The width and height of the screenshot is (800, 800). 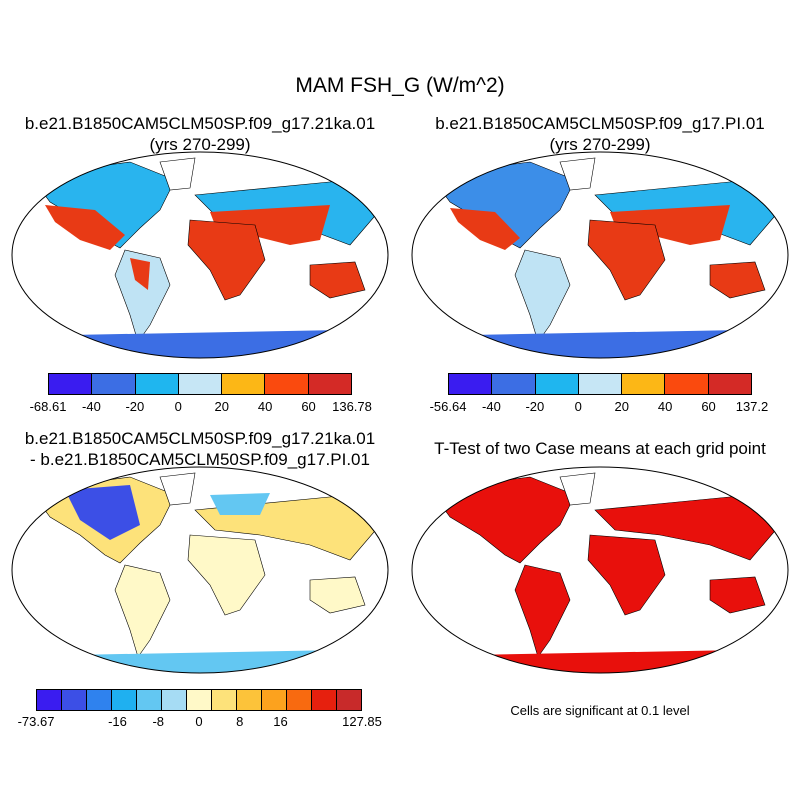 What do you see at coordinates (708, 406) in the screenshot?
I see `colorbar-2-label: 60` at bounding box center [708, 406].